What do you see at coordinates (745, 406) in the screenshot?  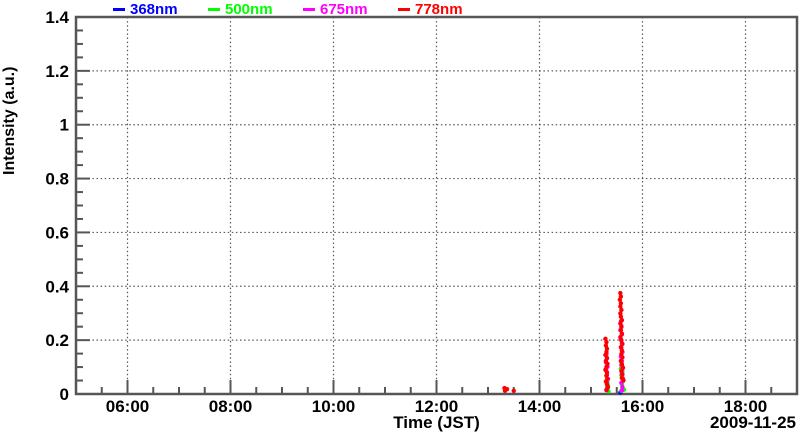 I see `x-tick-label: 18:00` at bounding box center [745, 406].